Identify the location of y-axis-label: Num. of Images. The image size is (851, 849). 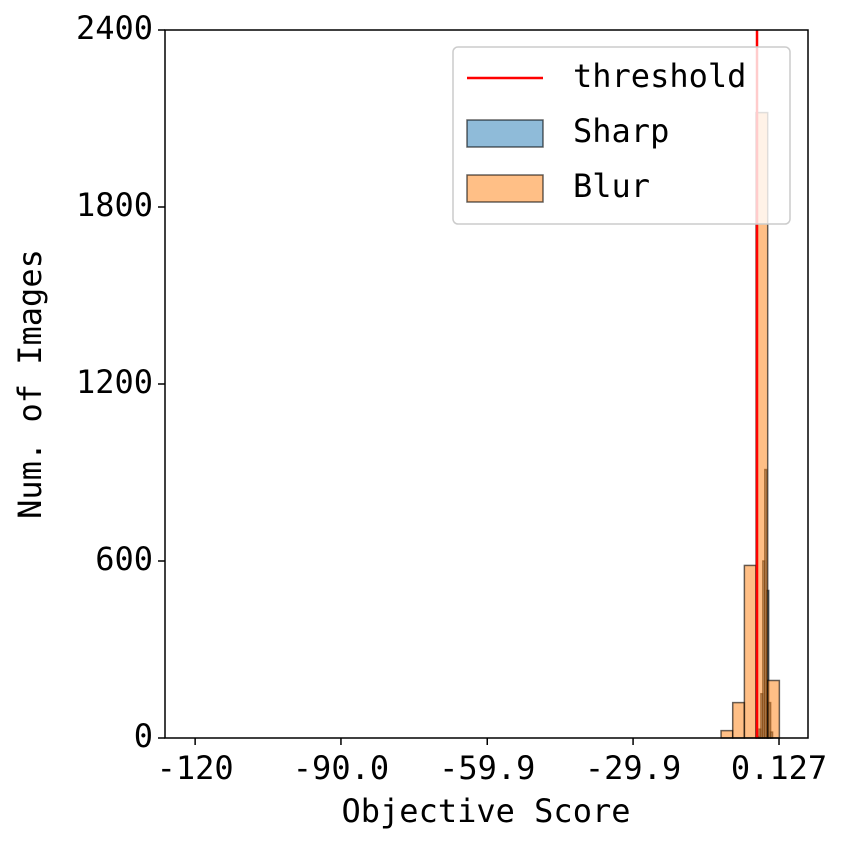
(30, 384).